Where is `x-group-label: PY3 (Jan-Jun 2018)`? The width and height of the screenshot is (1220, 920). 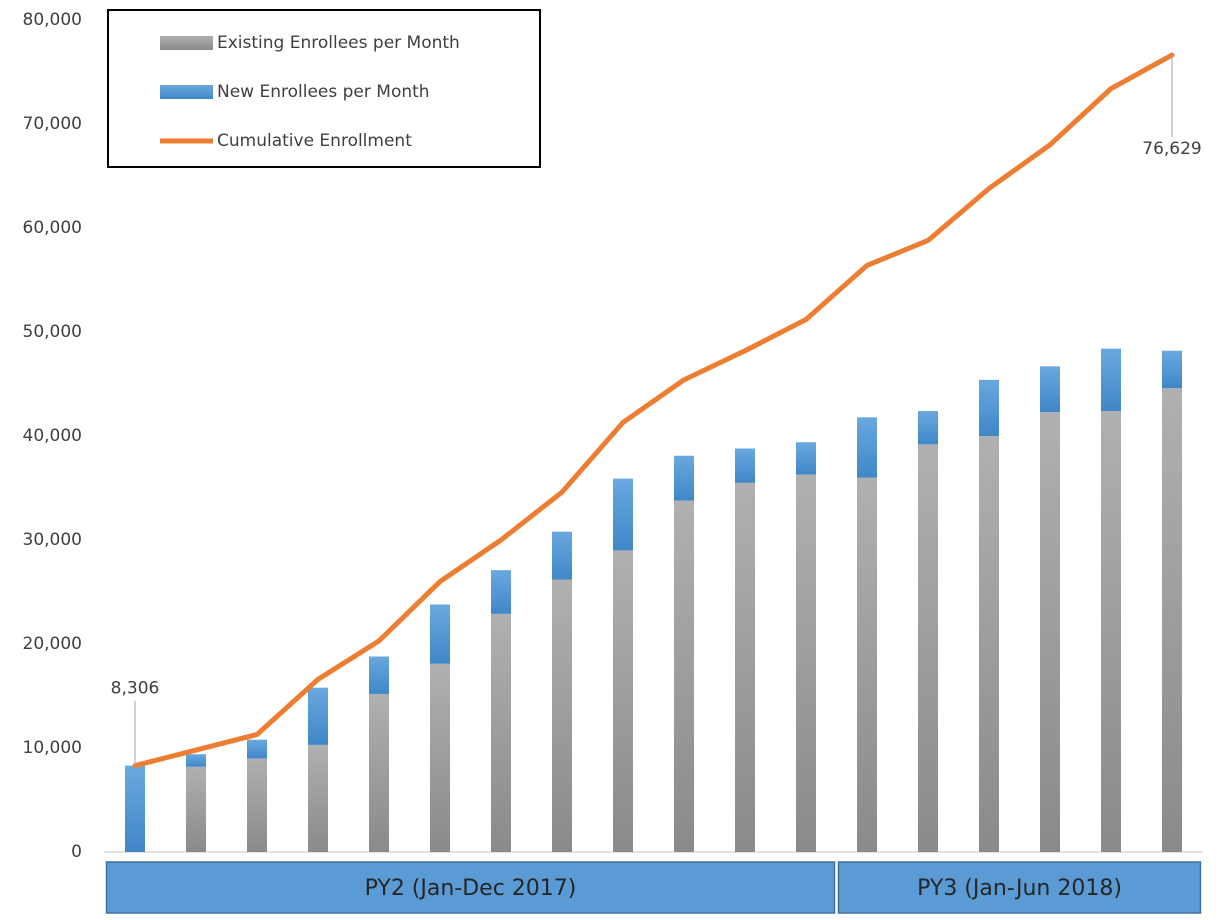 x-group-label: PY3 (Jan-Jun 2018) is located at coordinates (1019, 888).